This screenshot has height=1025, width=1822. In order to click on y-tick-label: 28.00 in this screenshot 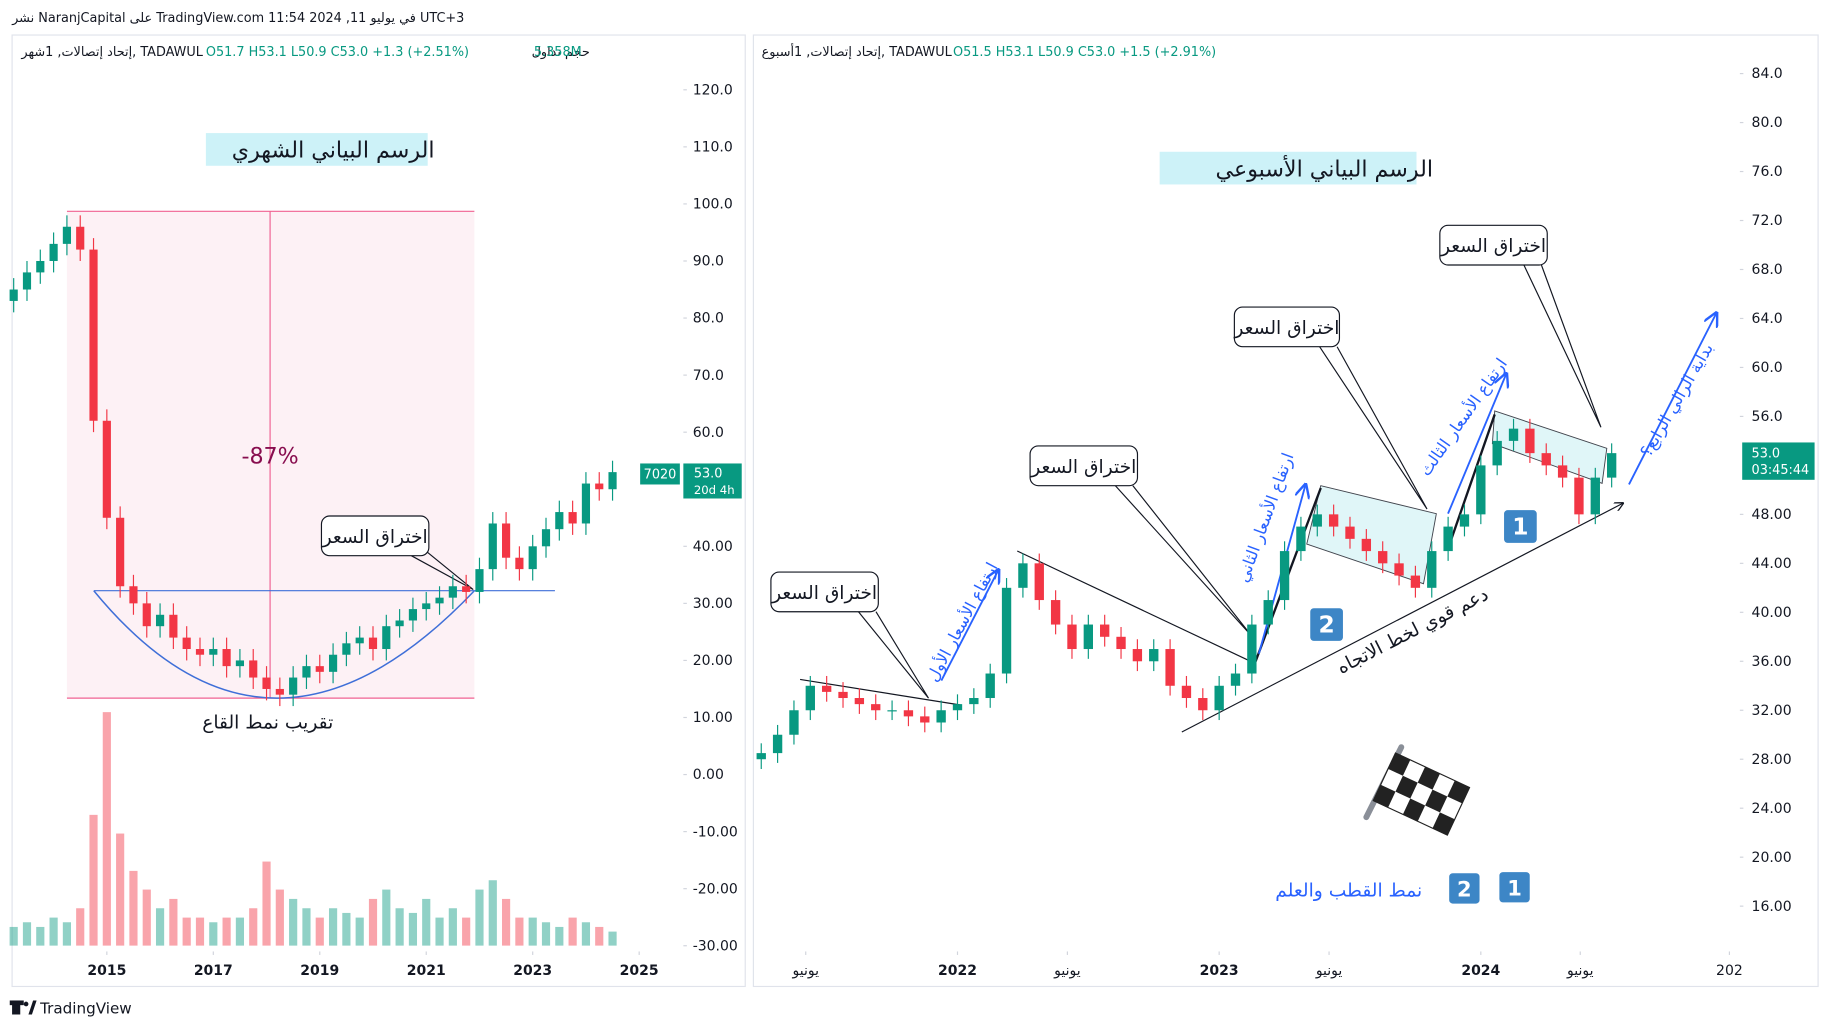, I will do `click(1772, 760)`.